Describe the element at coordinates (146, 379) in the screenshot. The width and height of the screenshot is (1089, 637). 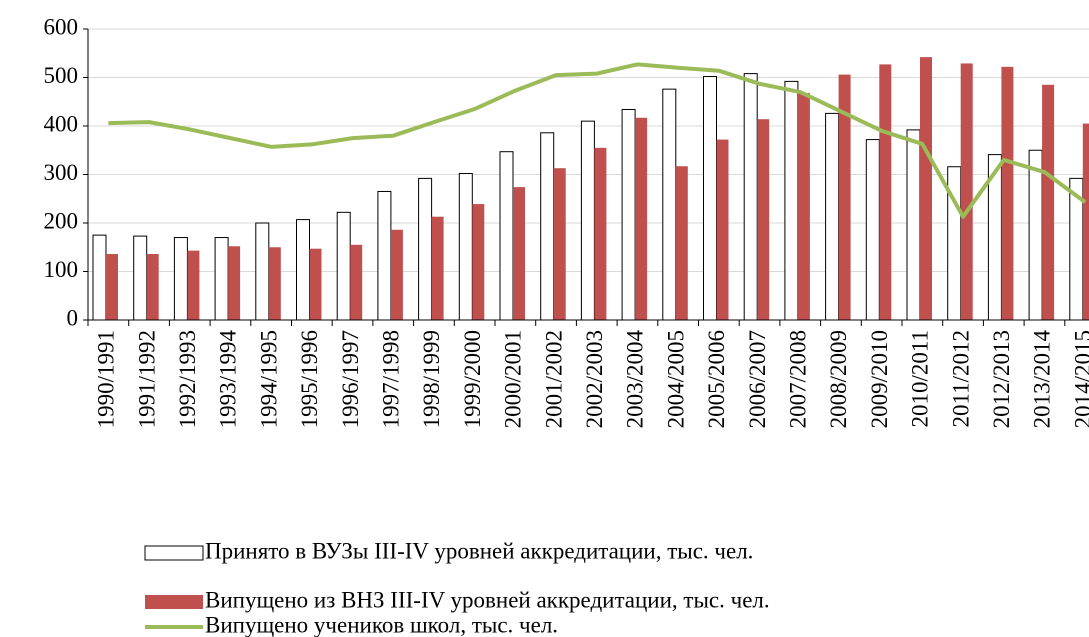
I see `x-tick-label: 1991/1992` at that location.